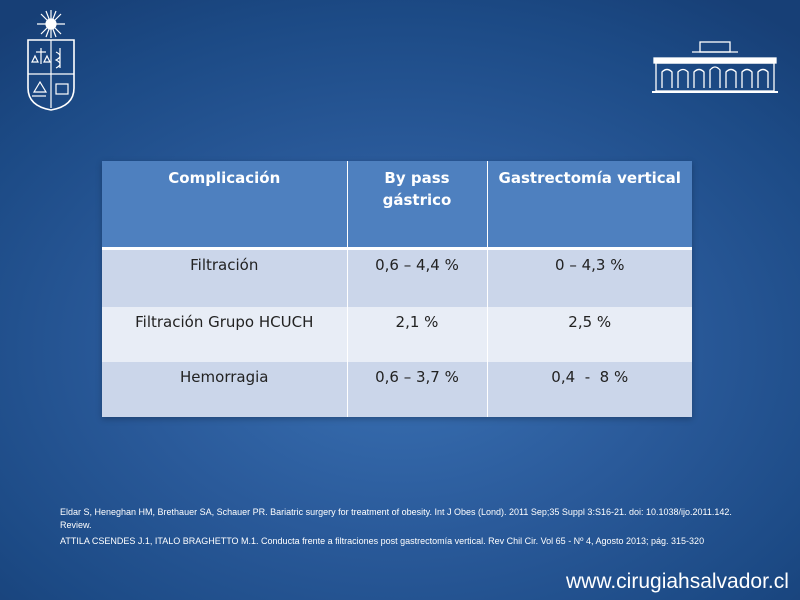  Describe the element at coordinates (677, 581) in the screenshot. I see `website-link: www.cirugiahsalvador.cl` at that location.